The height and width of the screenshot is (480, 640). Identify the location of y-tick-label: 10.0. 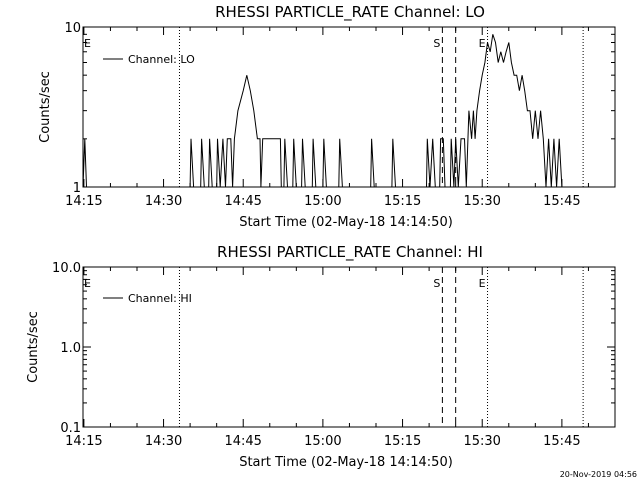
(66, 268).